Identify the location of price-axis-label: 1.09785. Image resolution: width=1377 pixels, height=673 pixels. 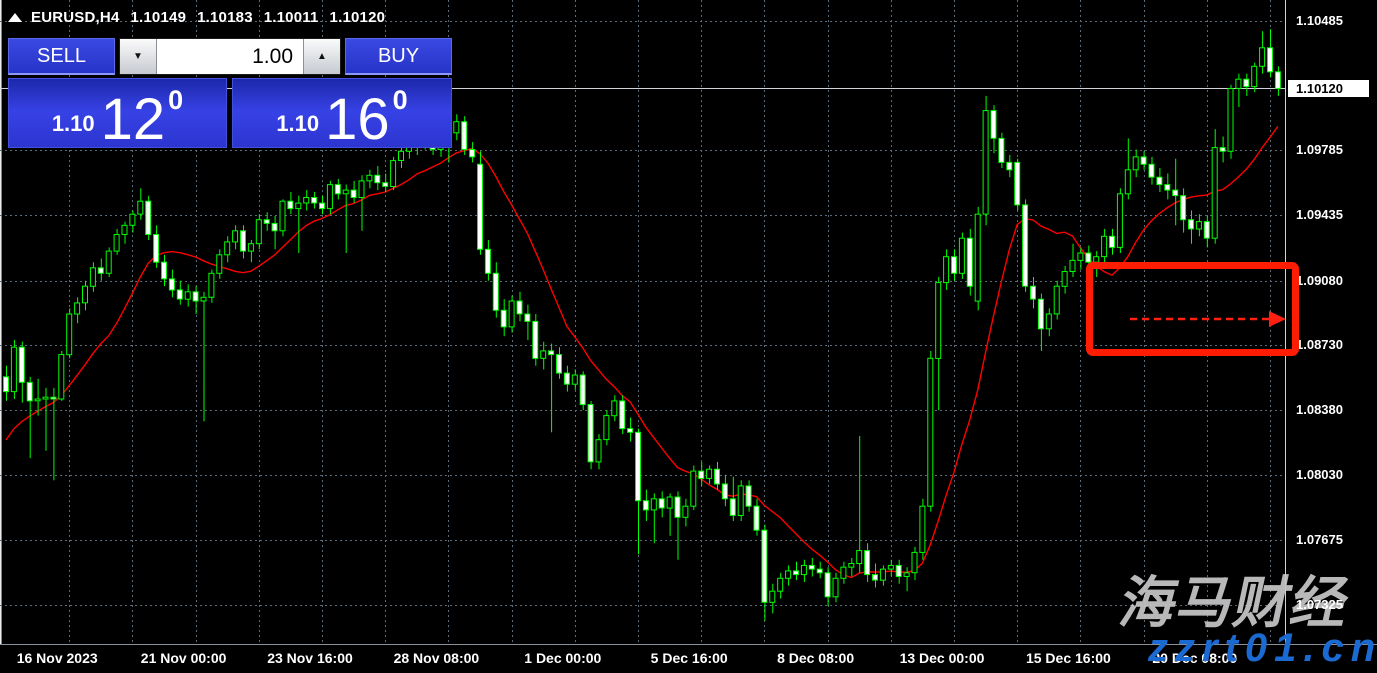
(1319, 150).